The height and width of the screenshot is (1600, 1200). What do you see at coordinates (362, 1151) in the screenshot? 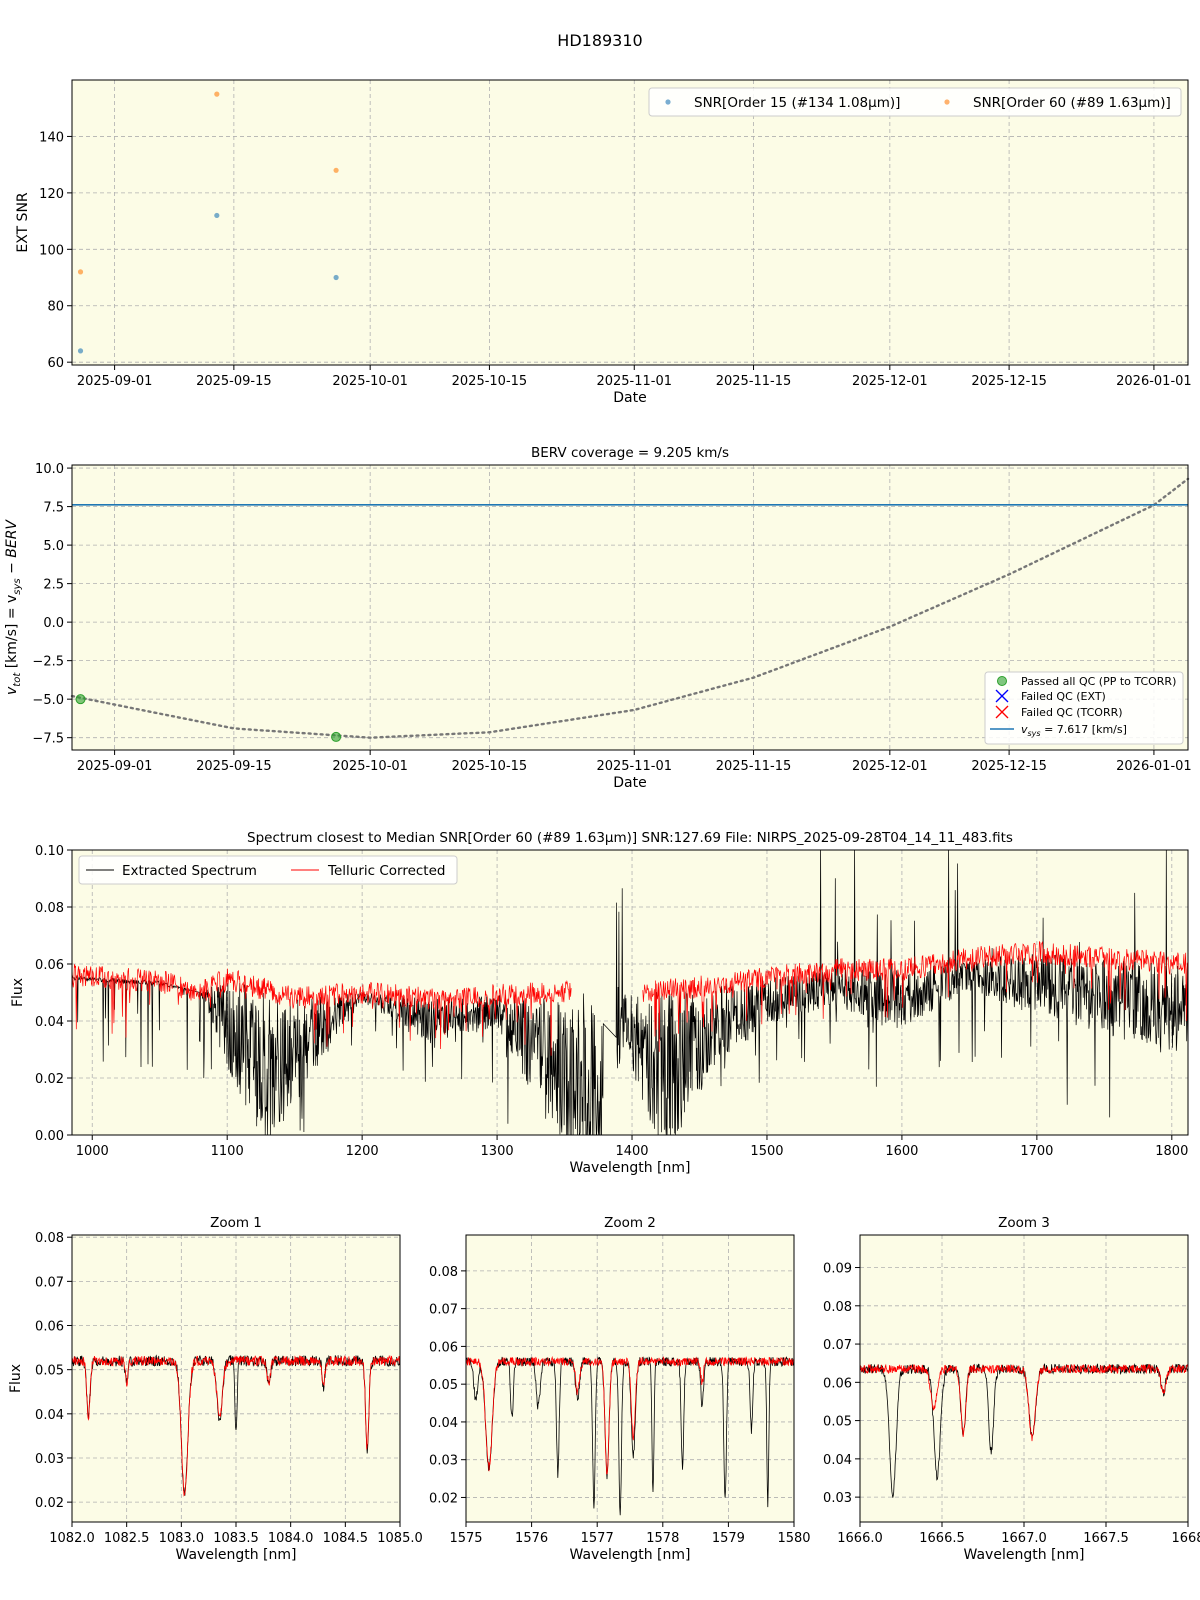
I see `x-tick-label: 1200` at bounding box center [362, 1151].